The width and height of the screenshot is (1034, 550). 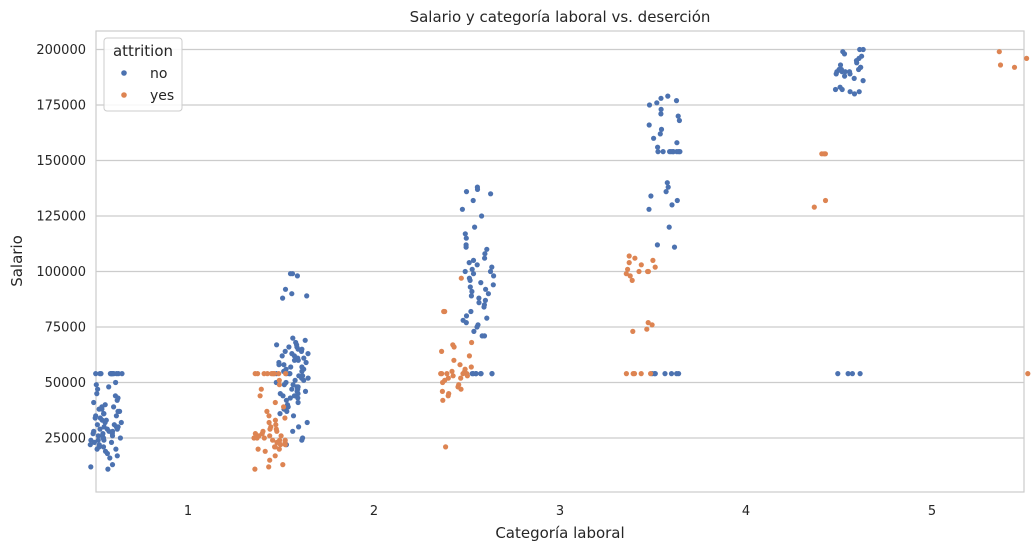 What do you see at coordinates (124, 95) in the screenshot?
I see `legend-marker-yes` at bounding box center [124, 95].